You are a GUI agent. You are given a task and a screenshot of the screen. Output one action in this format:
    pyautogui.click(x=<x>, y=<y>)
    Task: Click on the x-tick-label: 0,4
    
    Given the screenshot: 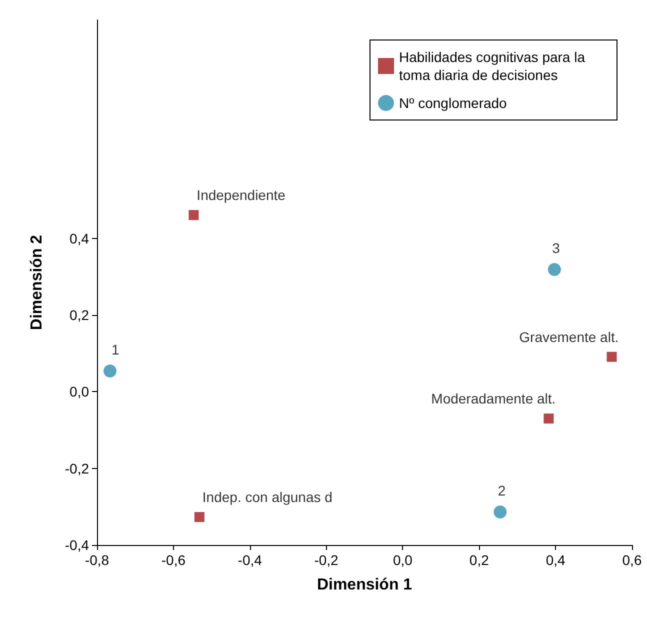 What is the action you would take?
    pyautogui.click(x=556, y=560)
    